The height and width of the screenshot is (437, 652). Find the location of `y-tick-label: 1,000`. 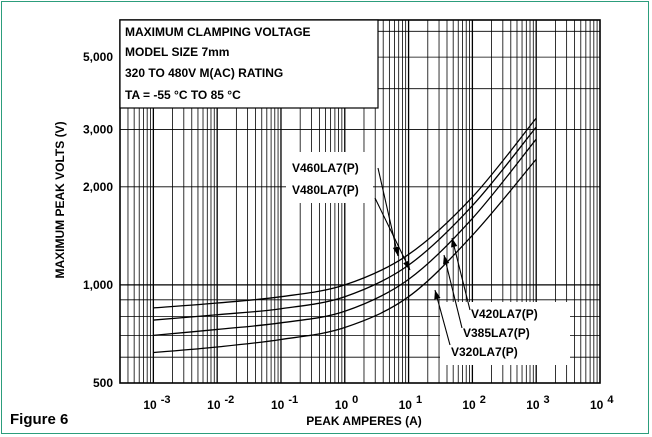

y-tick-label: 1,000 is located at coordinates (98, 285).